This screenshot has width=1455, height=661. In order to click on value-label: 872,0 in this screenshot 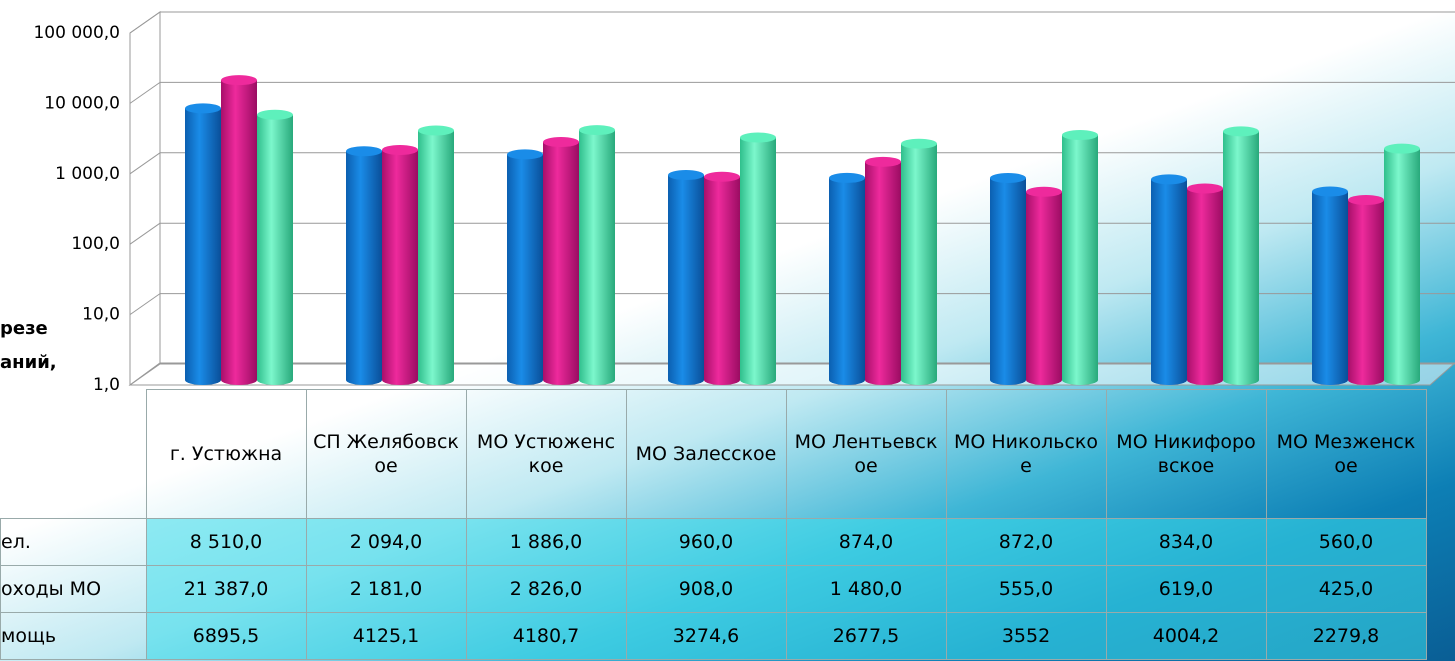, I will do `click(1026, 542)`.